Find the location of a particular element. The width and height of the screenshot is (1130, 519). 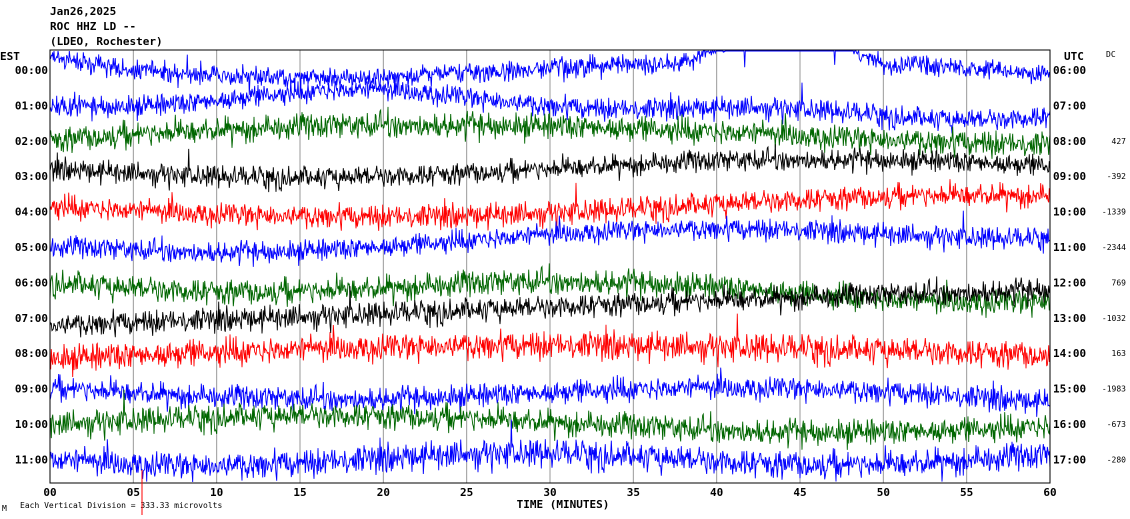

utc-time-label: 06:00 is located at coordinates (1069, 70).